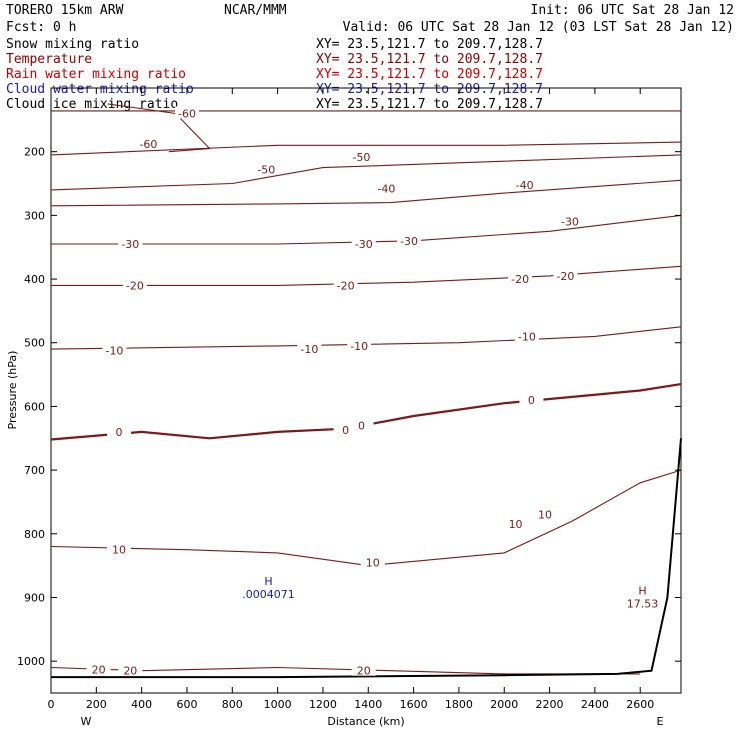 This screenshot has width=740, height=740. Describe the element at coordinates (96, 704) in the screenshot. I see `x-tick-label: 200` at that location.